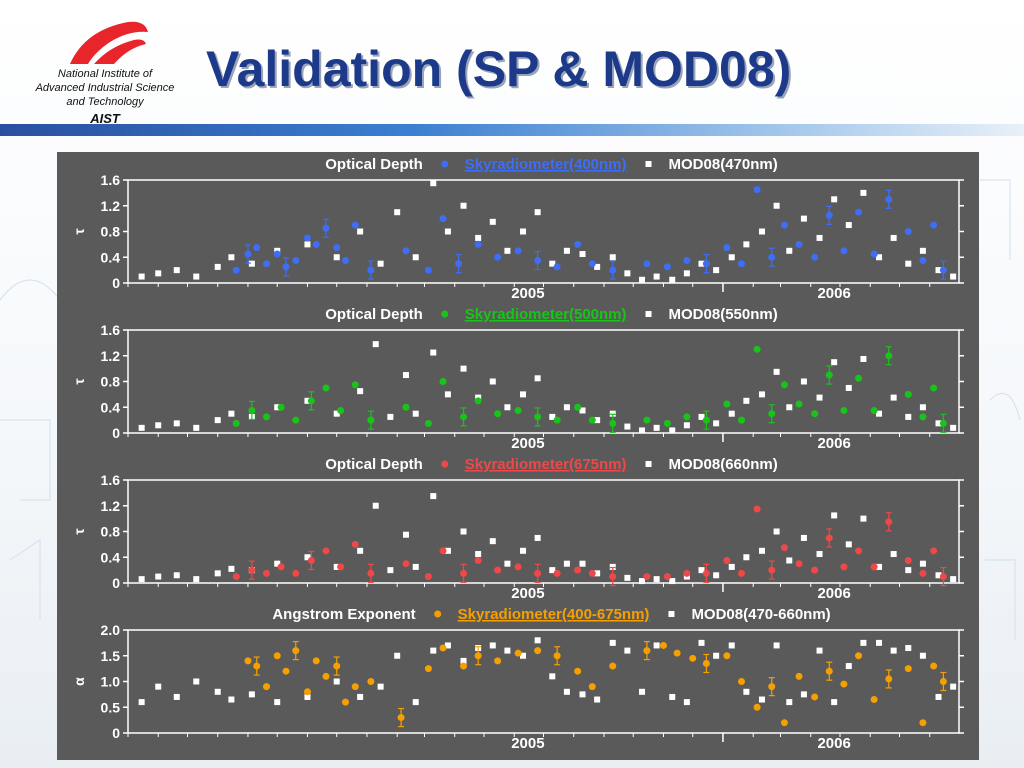  Describe the element at coordinates (723, 164) in the screenshot. I see `legend-label-modis: MOD08(470nm)` at that location.